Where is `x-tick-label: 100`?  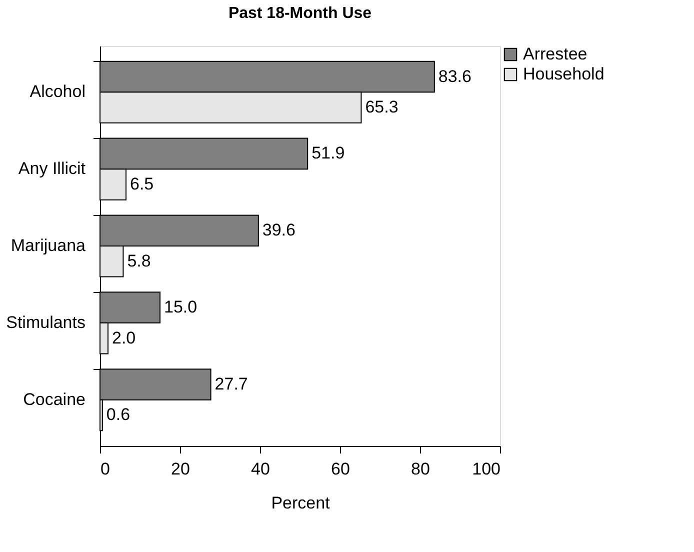
x-tick-label: 100 is located at coordinates (486, 469).